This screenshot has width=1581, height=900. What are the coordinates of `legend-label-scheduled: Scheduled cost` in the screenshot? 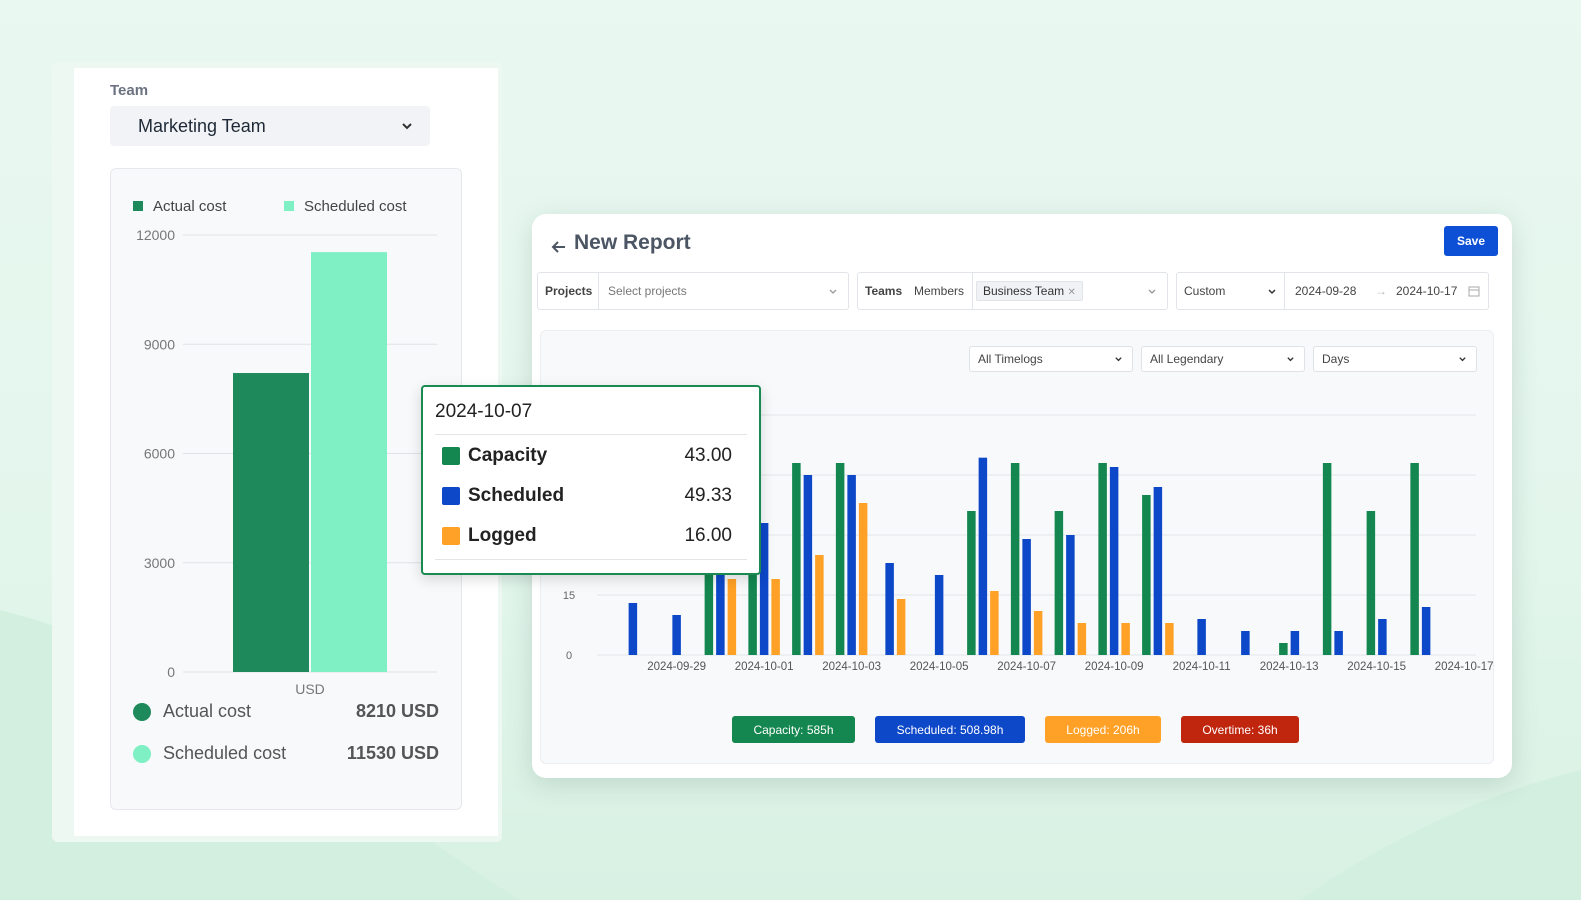 It's located at (355, 206).